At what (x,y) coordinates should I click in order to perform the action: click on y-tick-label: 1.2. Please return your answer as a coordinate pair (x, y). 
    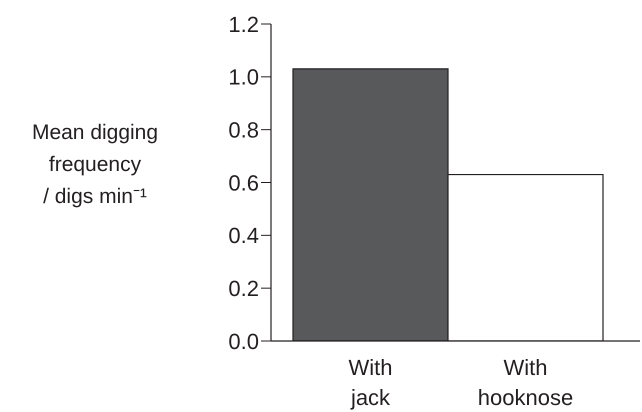
    Looking at the image, I should click on (243, 24).